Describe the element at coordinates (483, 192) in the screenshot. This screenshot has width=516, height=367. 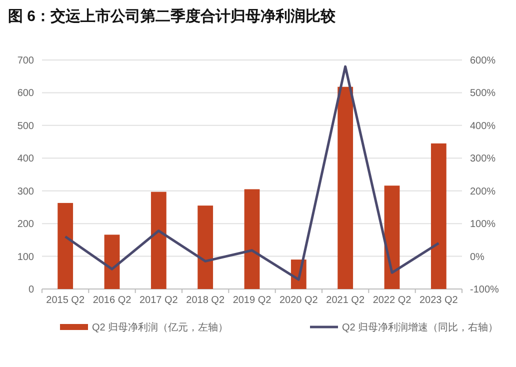
I see `y2-tick-label: 200%` at that location.